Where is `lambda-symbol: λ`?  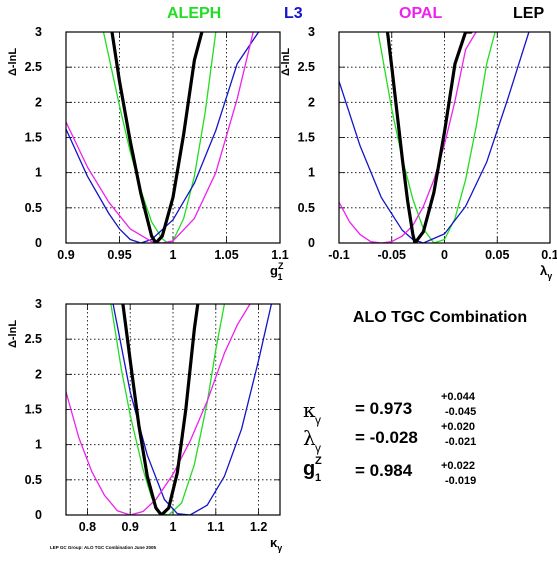
lambda-symbol: λ is located at coordinates (309, 438).